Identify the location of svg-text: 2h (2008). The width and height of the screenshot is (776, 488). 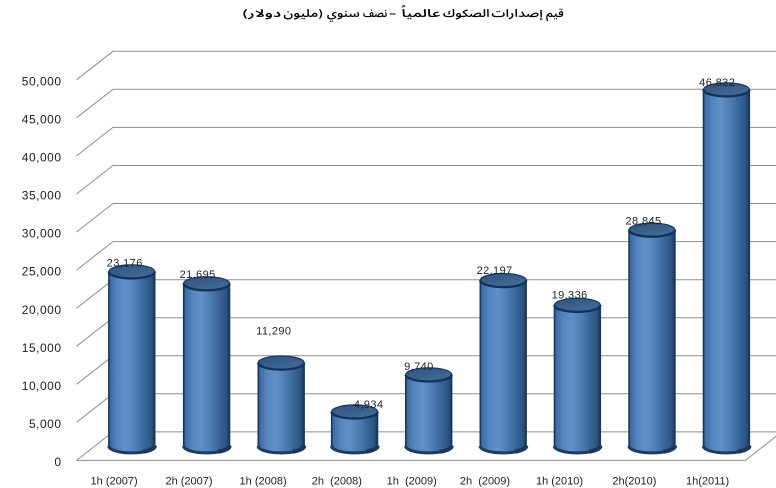
(337, 482).